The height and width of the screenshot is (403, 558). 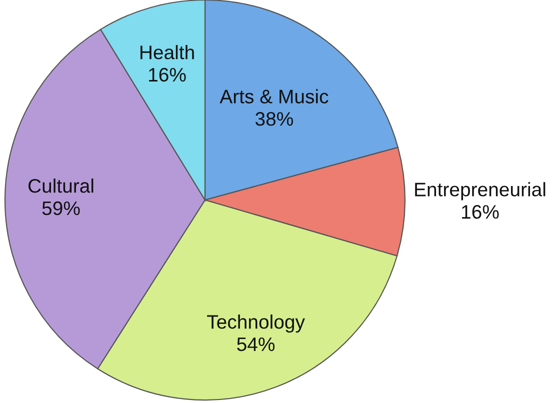 I want to click on data-label: 38%, so click(x=274, y=119).